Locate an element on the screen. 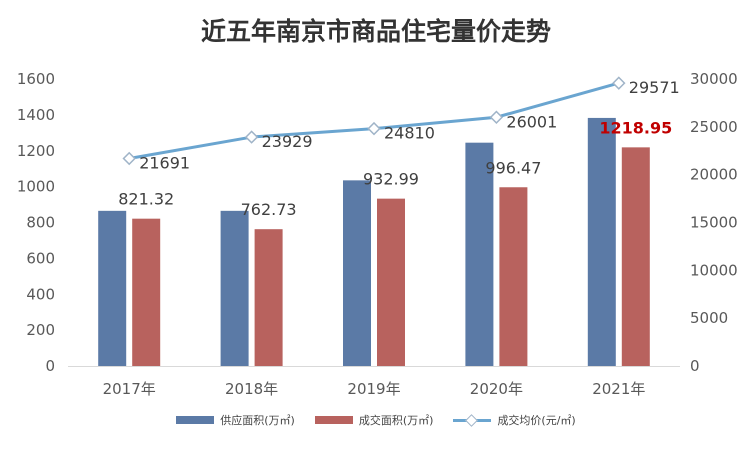  x-axis-tick: 2017年 is located at coordinates (129, 389).